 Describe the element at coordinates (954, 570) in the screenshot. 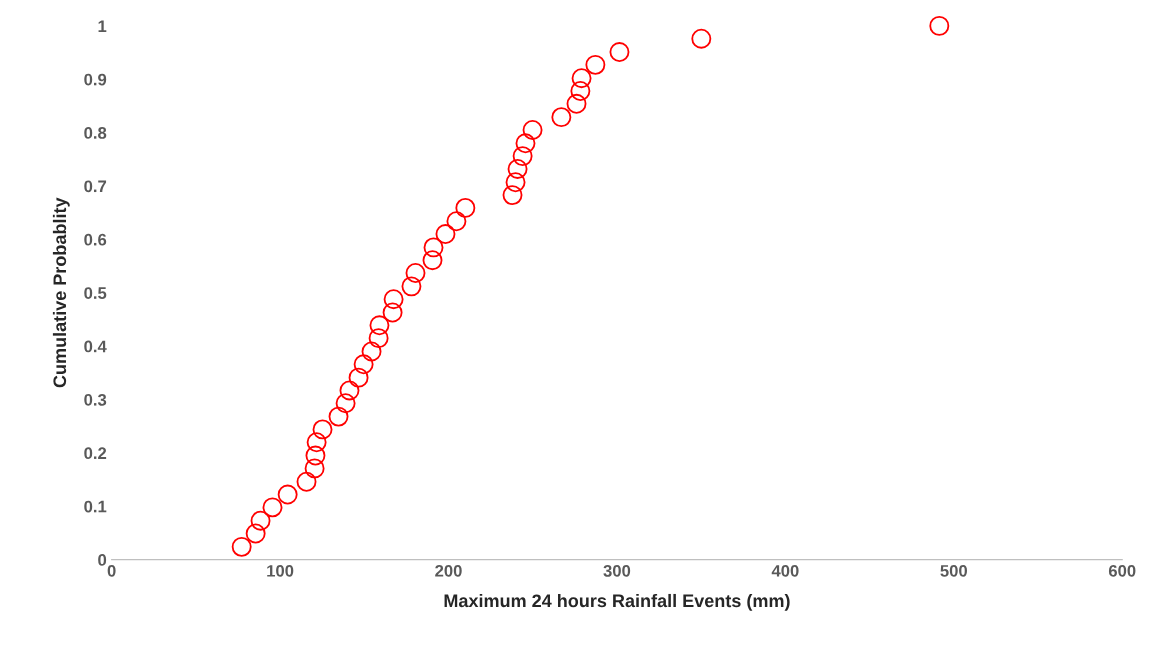

I see `x-tick-label: 500` at that location.